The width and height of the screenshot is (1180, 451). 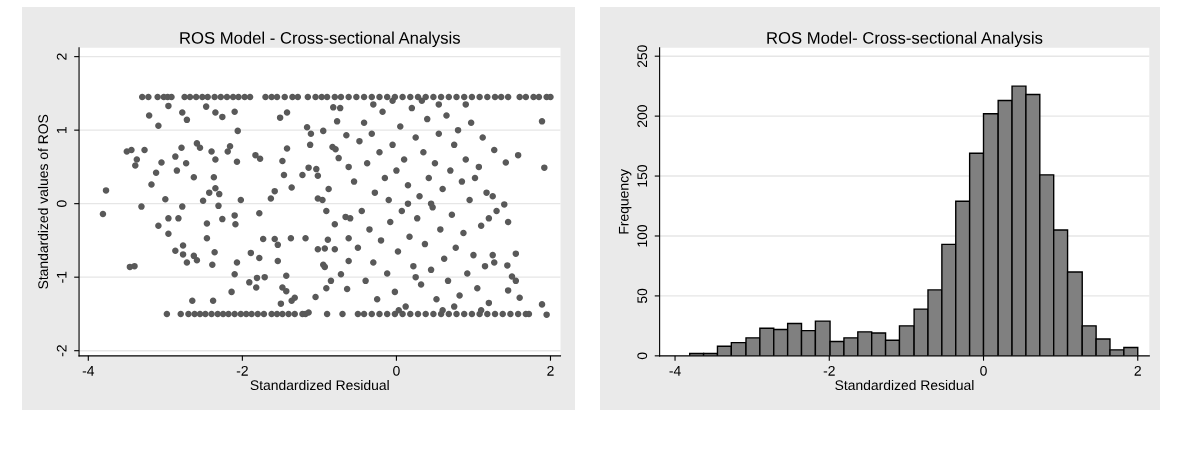 What do you see at coordinates (61, 351) in the screenshot?
I see `y-tick-label: -2` at bounding box center [61, 351].